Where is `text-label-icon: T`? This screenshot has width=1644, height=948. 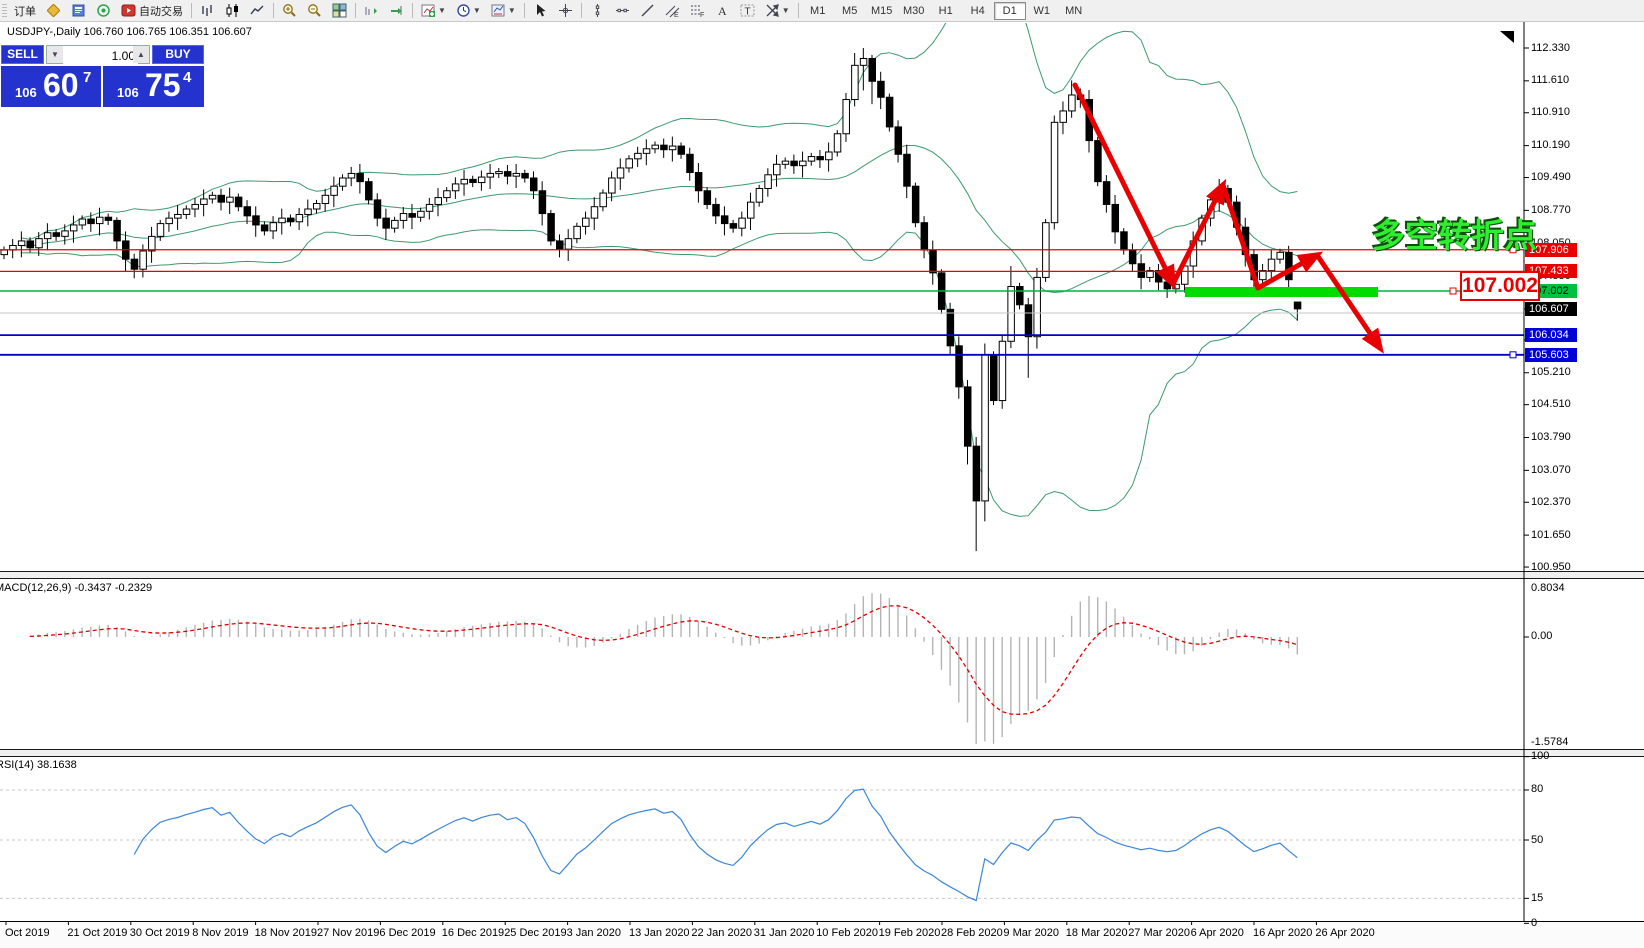 text-label-icon: T is located at coordinates (747, 11).